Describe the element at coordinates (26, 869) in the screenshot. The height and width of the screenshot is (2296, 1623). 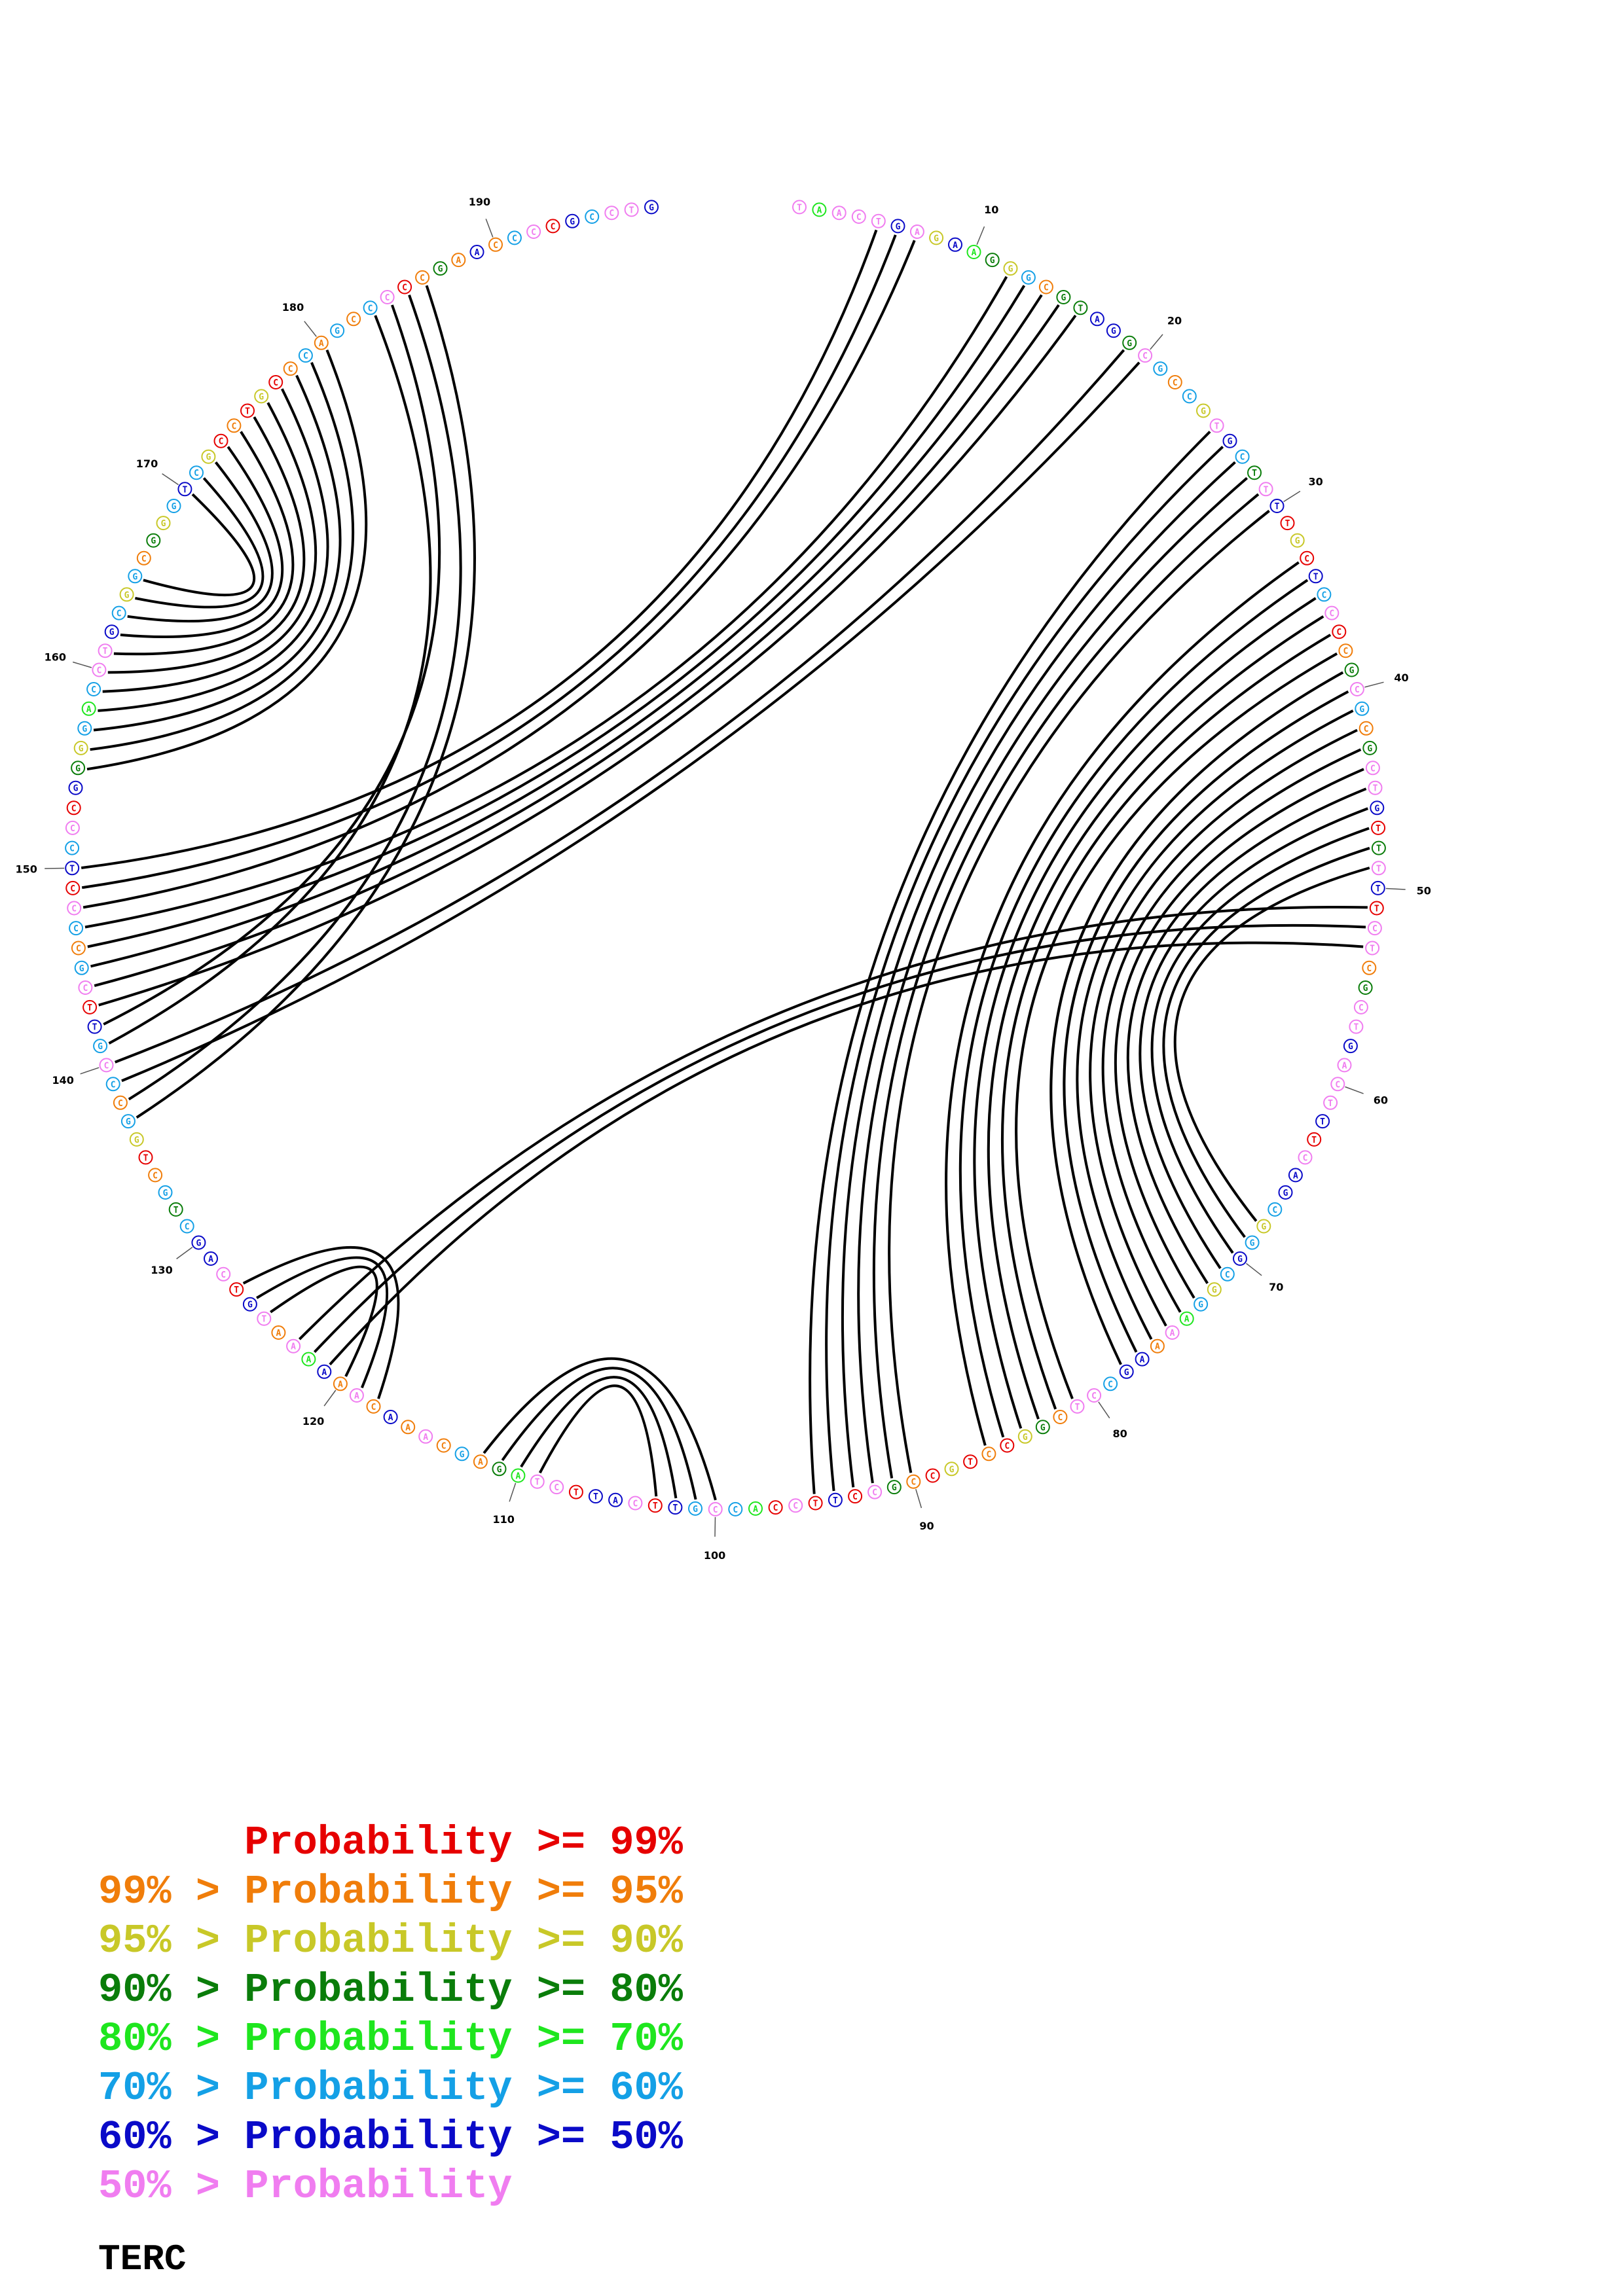
I see `tick-label: 150` at that location.